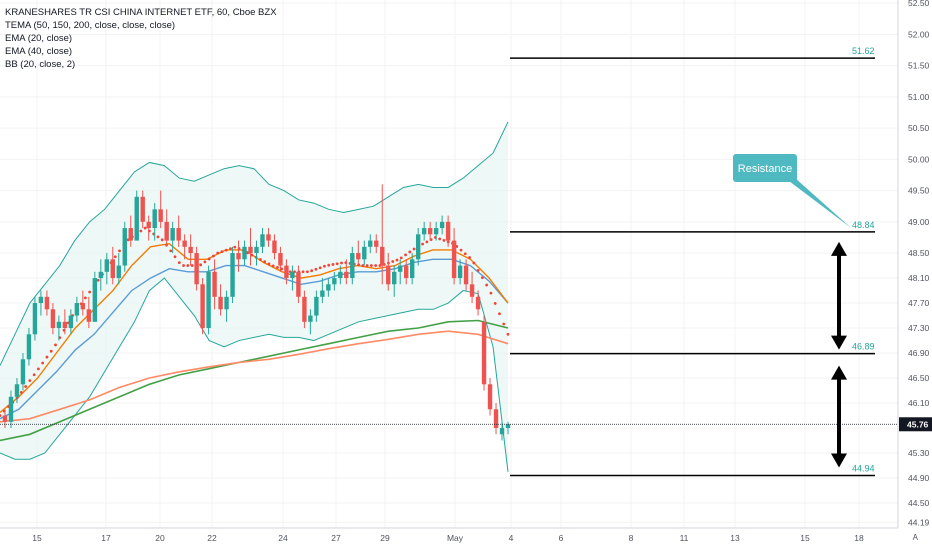 The image size is (932, 550). I want to click on tema-150-line, so click(254, 376).